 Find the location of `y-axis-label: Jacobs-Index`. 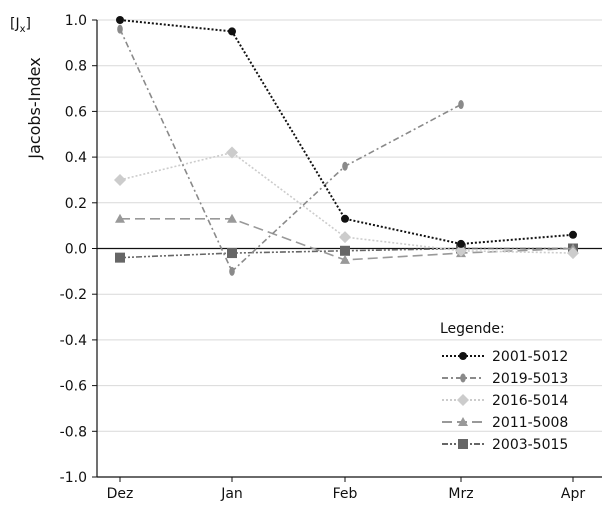

y-axis-label: Jacobs-Index is located at coordinates (34, 108).